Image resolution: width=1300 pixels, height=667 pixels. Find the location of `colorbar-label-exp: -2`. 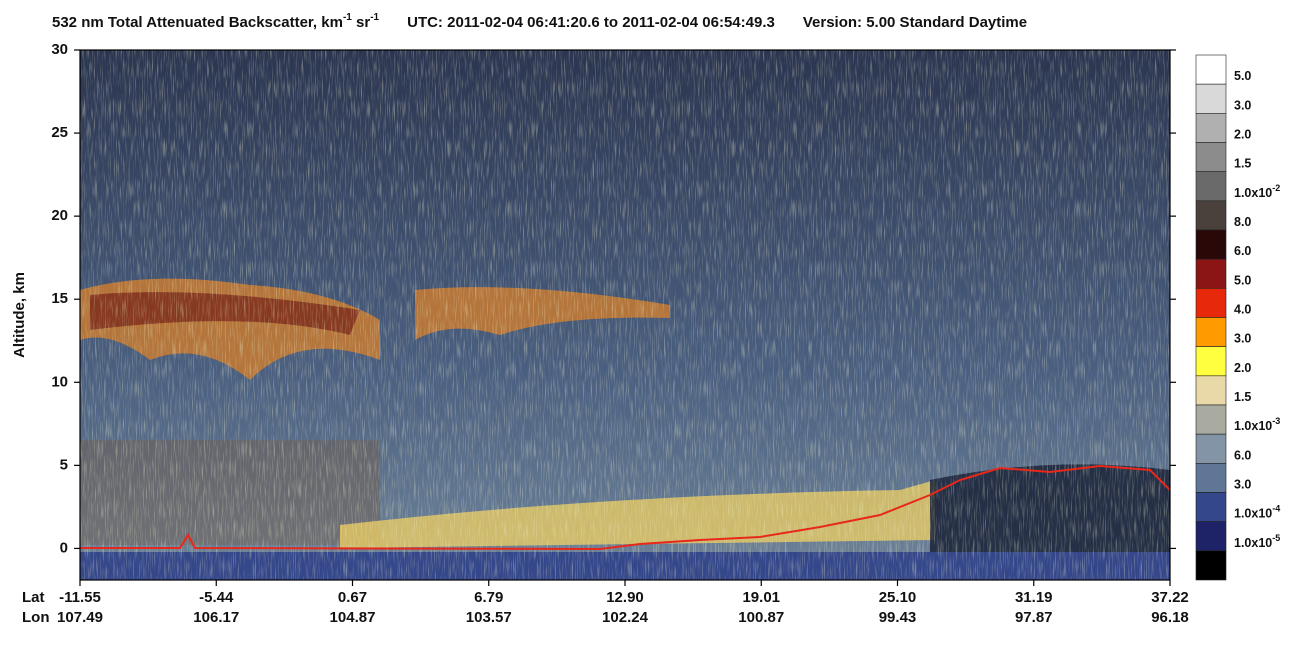

colorbar-label-exp: -2 is located at coordinates (1276, 188).